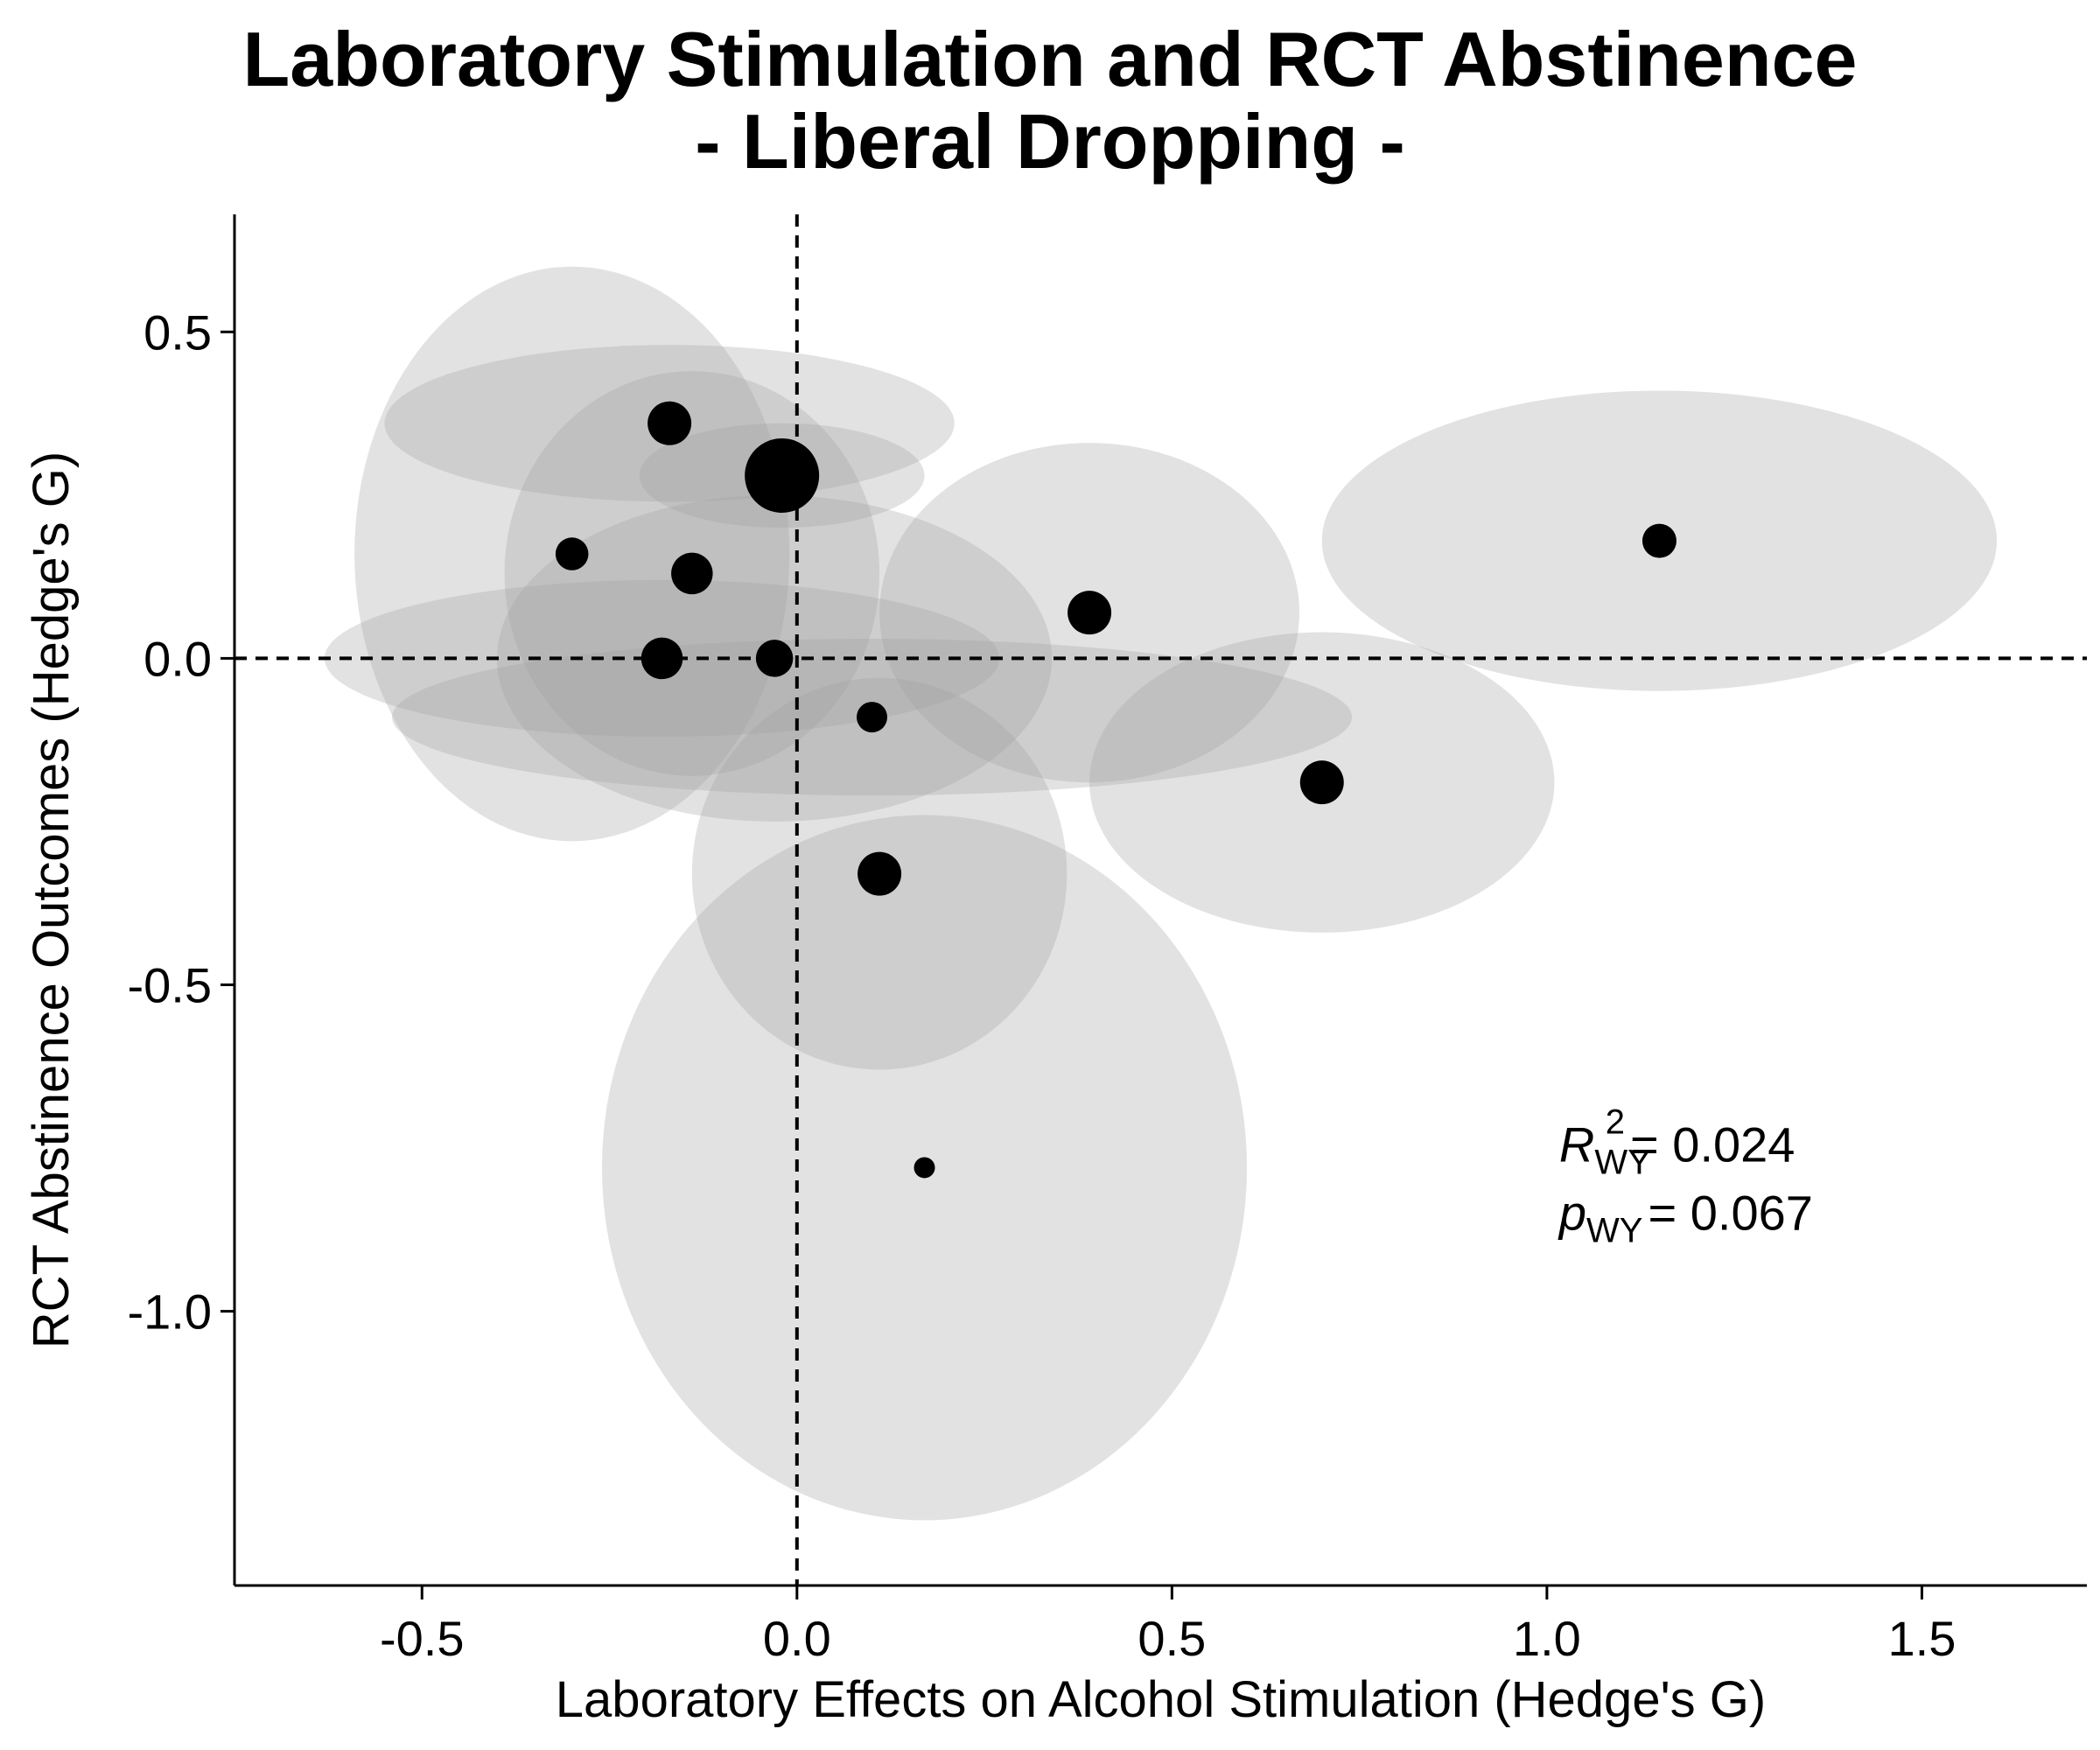  What do you see at coordinates (797, 1638) in the screenshot?
I see `x-tick-label: 0.0` at bounding box center [797, 1638].